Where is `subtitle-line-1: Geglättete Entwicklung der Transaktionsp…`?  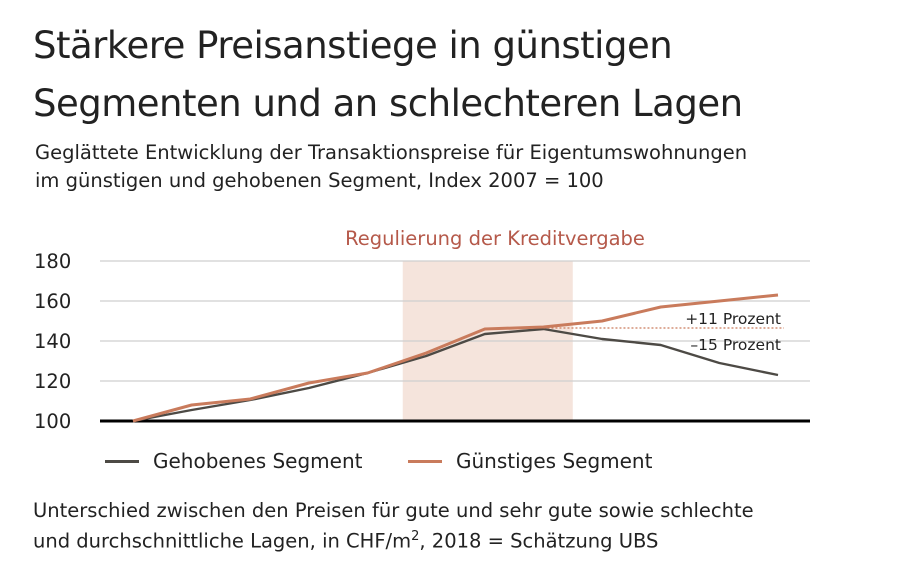
subtitle-line-1: Geglättete Entwicklung der Transaktionsp… is located at coordinates (391, 152).